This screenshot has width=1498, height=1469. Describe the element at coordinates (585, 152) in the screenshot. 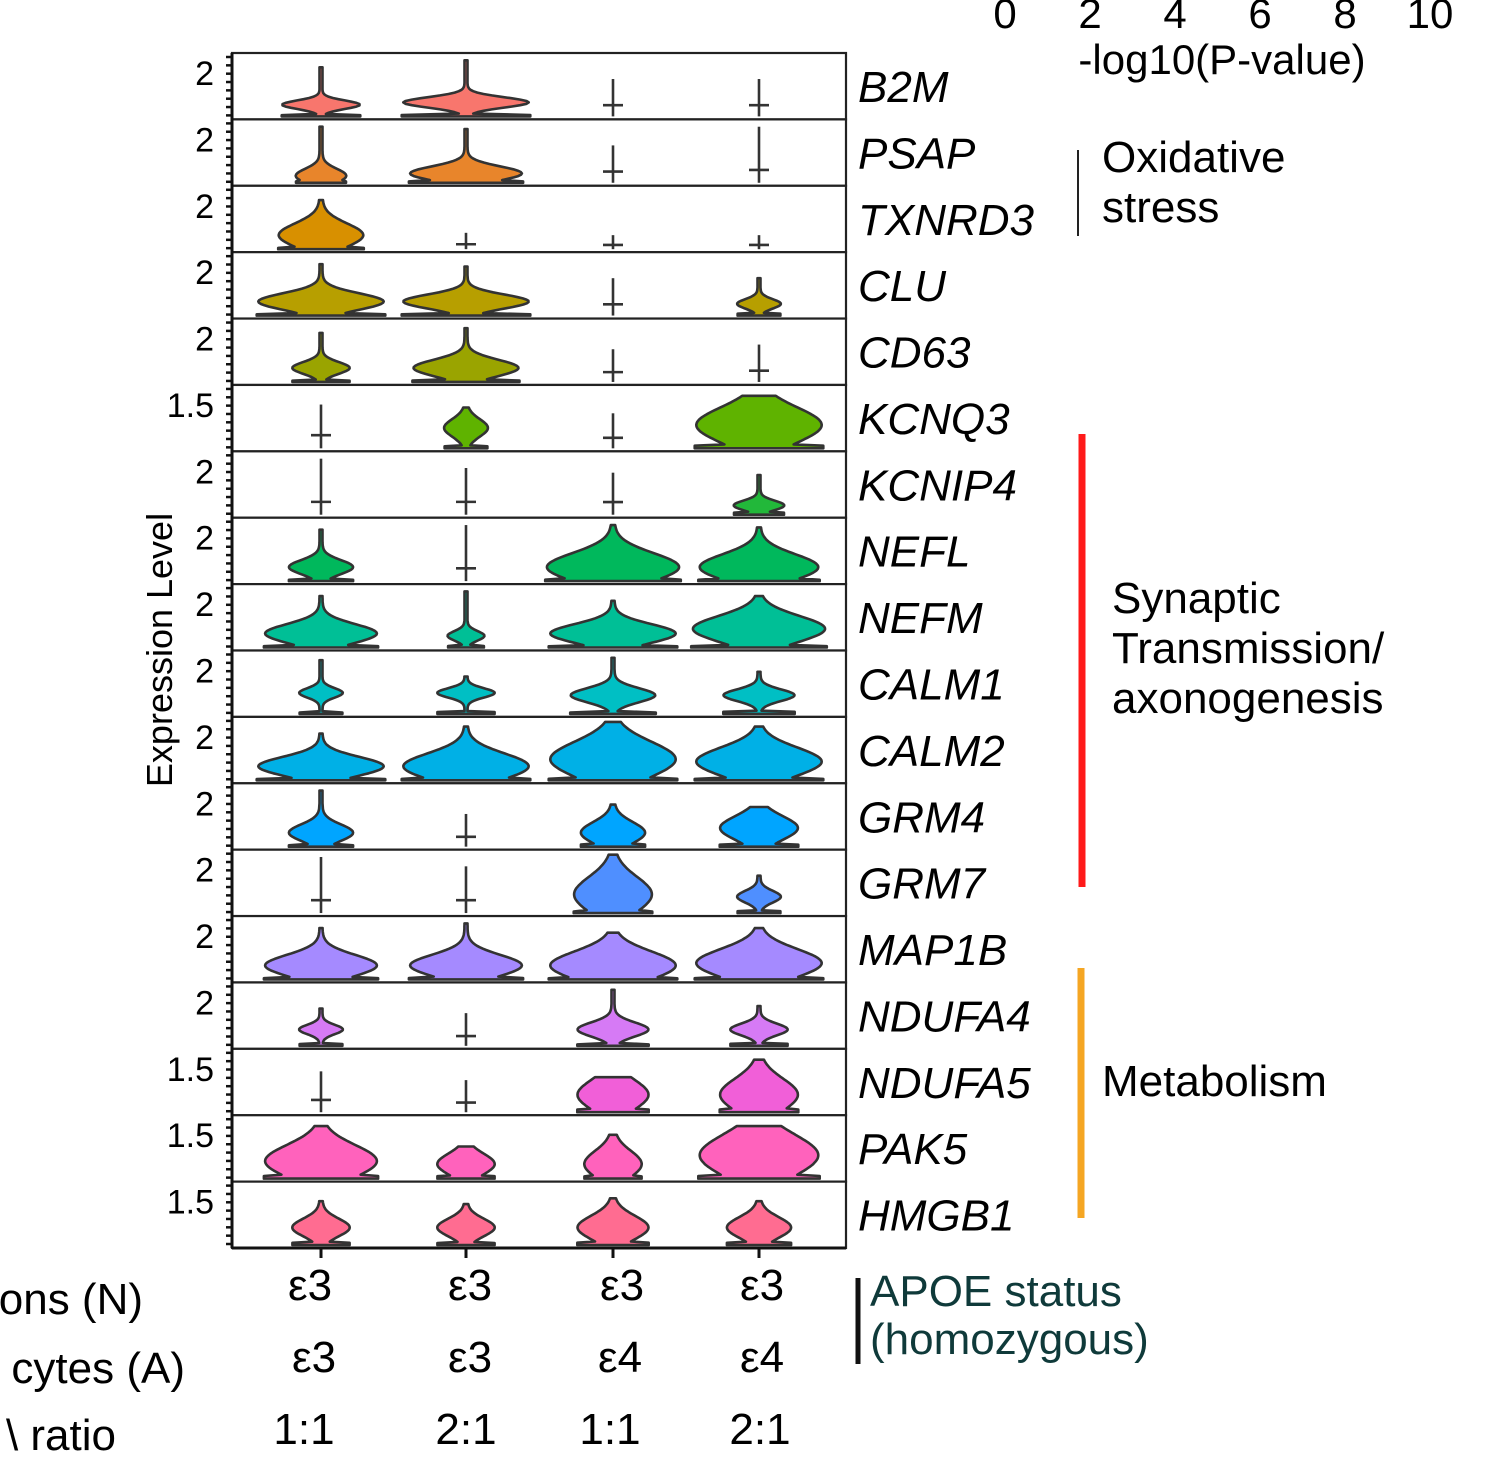

I see `panel-psap: 2 PSAP` at that location.